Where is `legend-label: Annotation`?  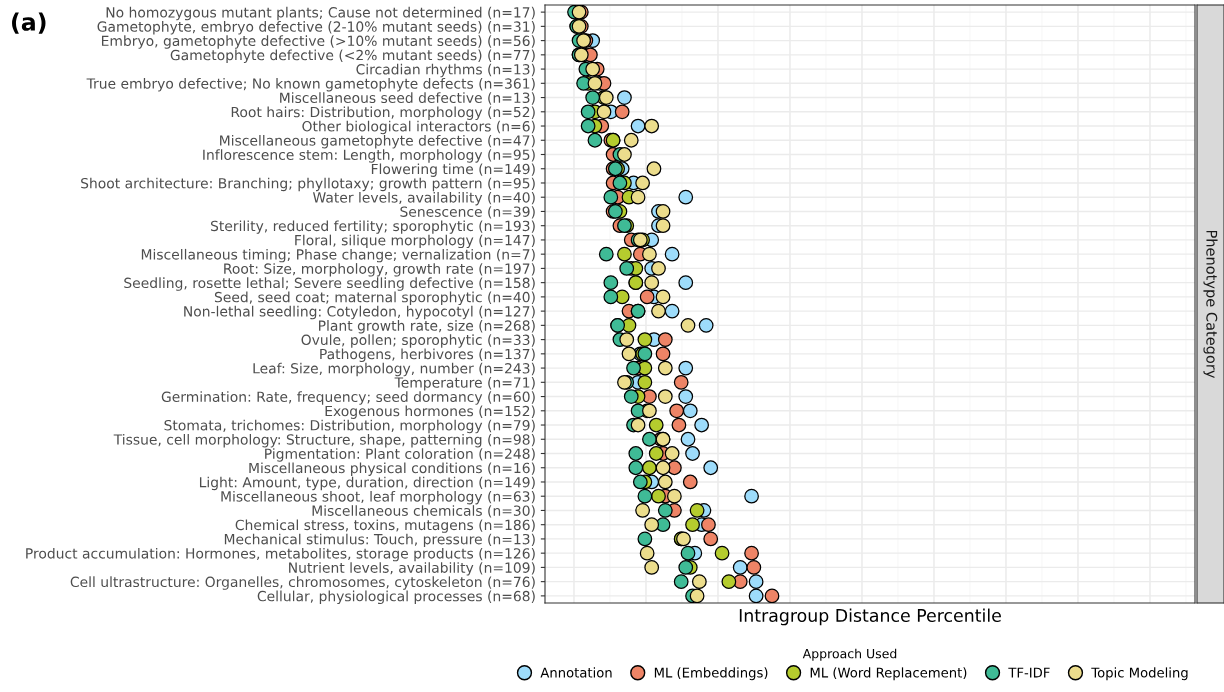
legend-label: Annotation is located at coordinates (576, 672).